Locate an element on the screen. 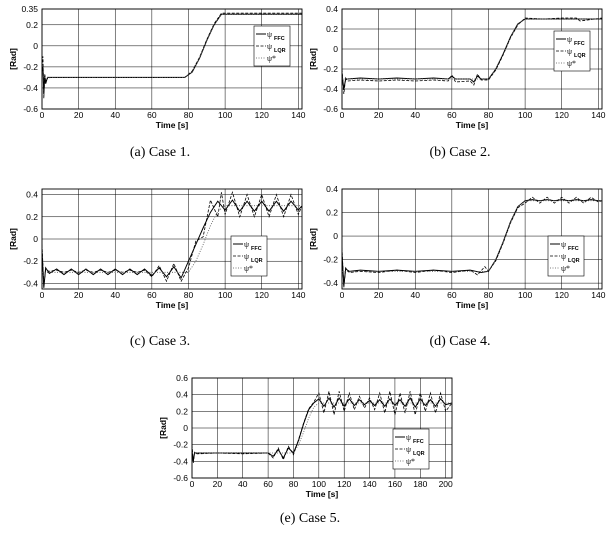  x-tick-label: 100 is located at coordinates (525, 115).